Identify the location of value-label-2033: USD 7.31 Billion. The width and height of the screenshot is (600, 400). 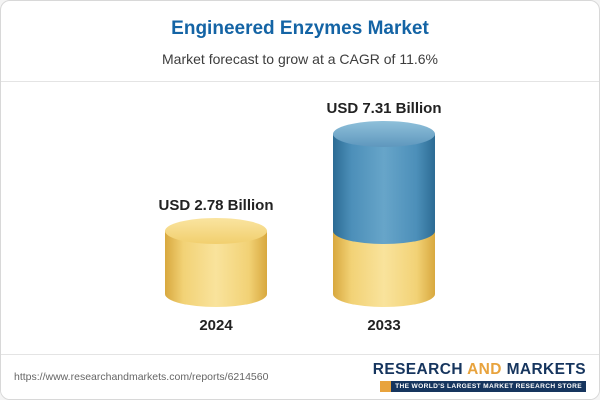
(384, 108).